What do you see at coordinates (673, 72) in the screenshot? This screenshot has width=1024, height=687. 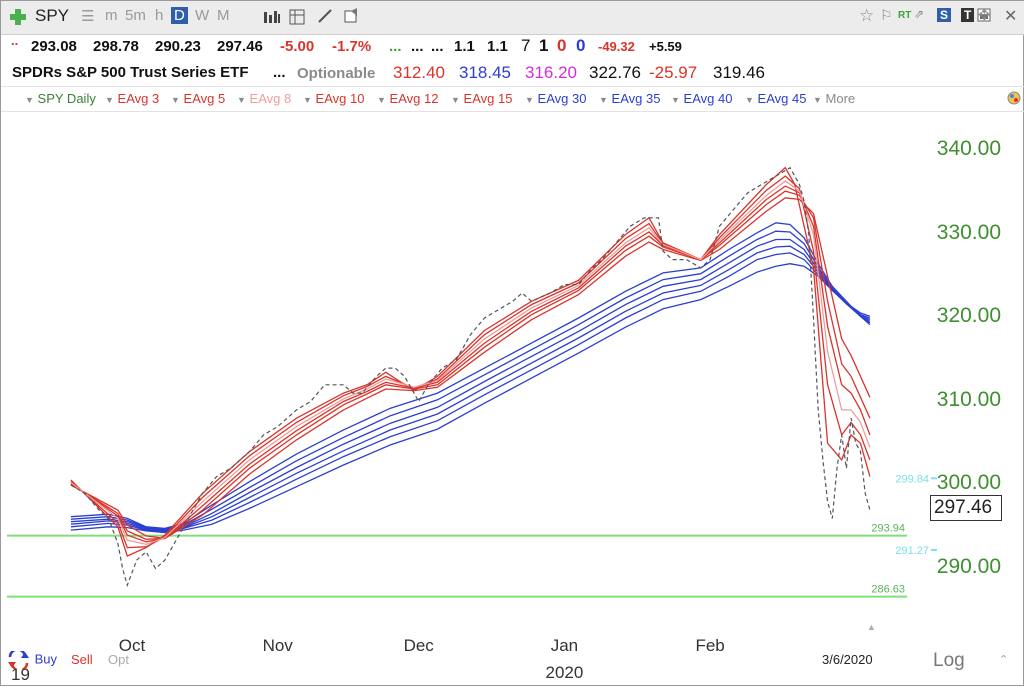 I see `name-value-5: -25.97` at bounding box center [673, 72].